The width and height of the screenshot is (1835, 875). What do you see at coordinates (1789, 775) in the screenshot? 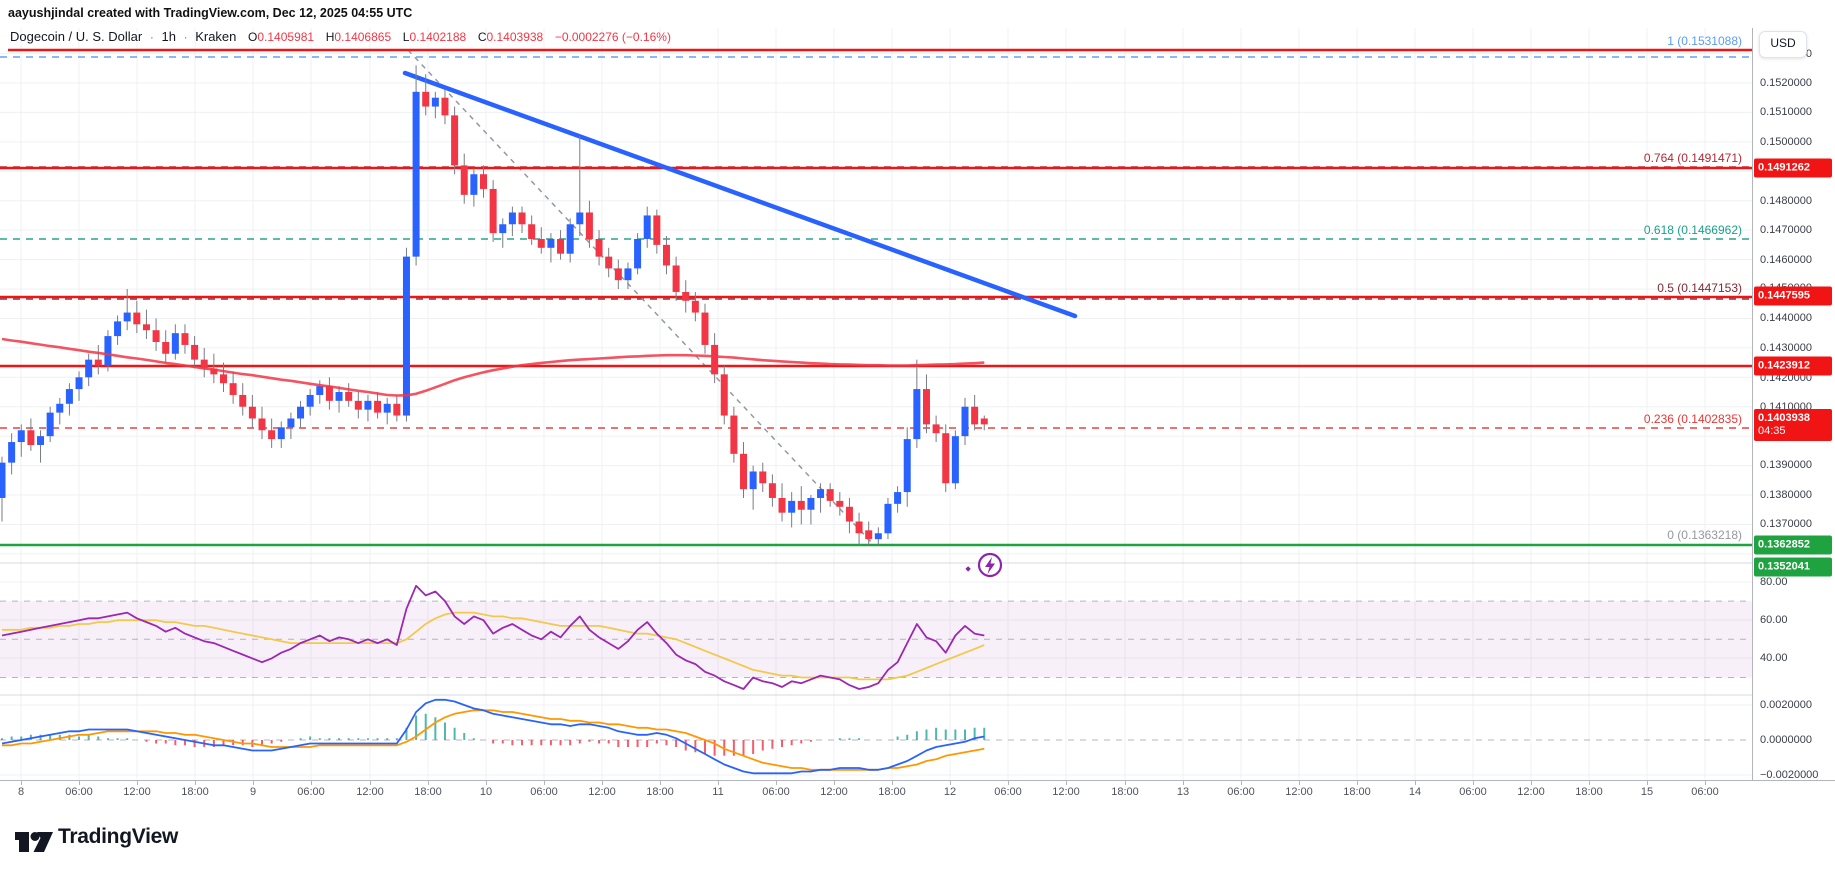
I see `axis-price-label: −0.0020000` at bounding box center [1789, 775].